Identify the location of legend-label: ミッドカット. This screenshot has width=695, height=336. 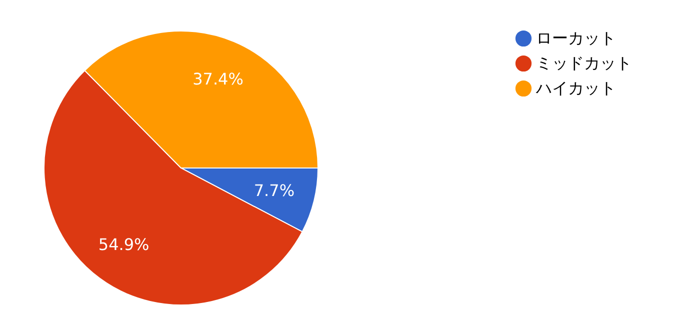
(584, 63).